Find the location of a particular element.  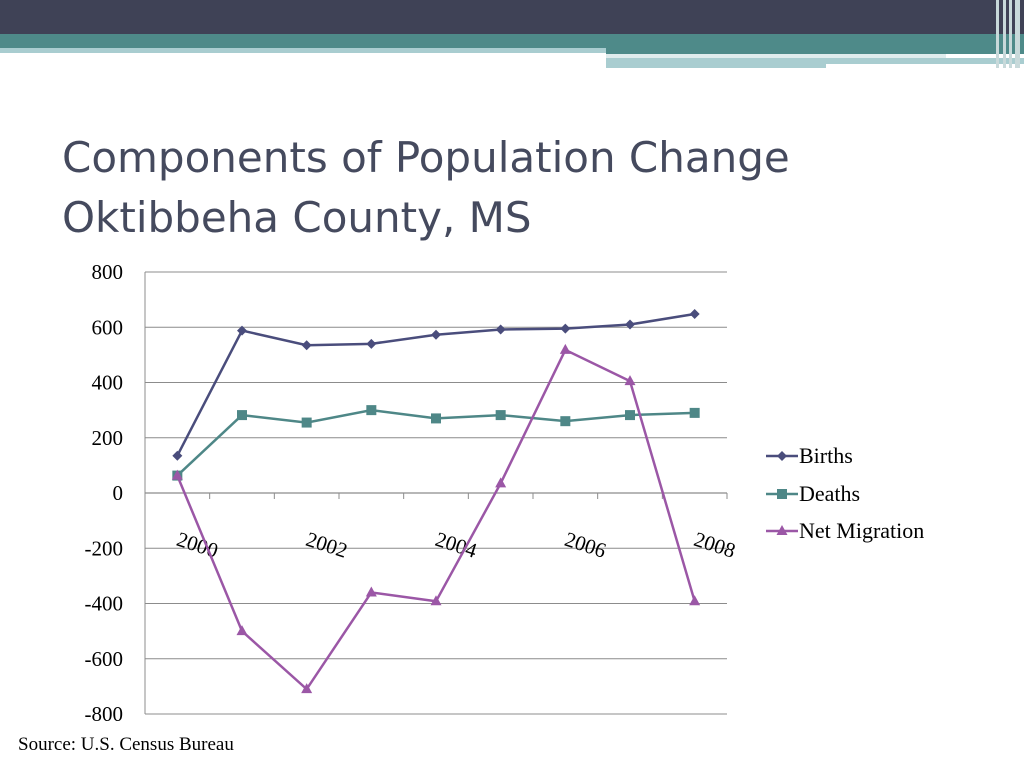

legend-marker-births is located at coordinates (782, 456).